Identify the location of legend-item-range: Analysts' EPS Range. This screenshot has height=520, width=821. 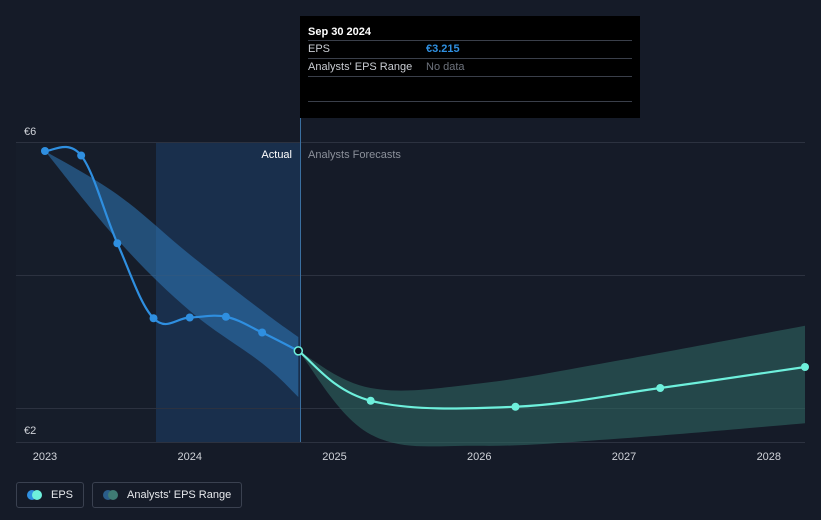
(167, 495).